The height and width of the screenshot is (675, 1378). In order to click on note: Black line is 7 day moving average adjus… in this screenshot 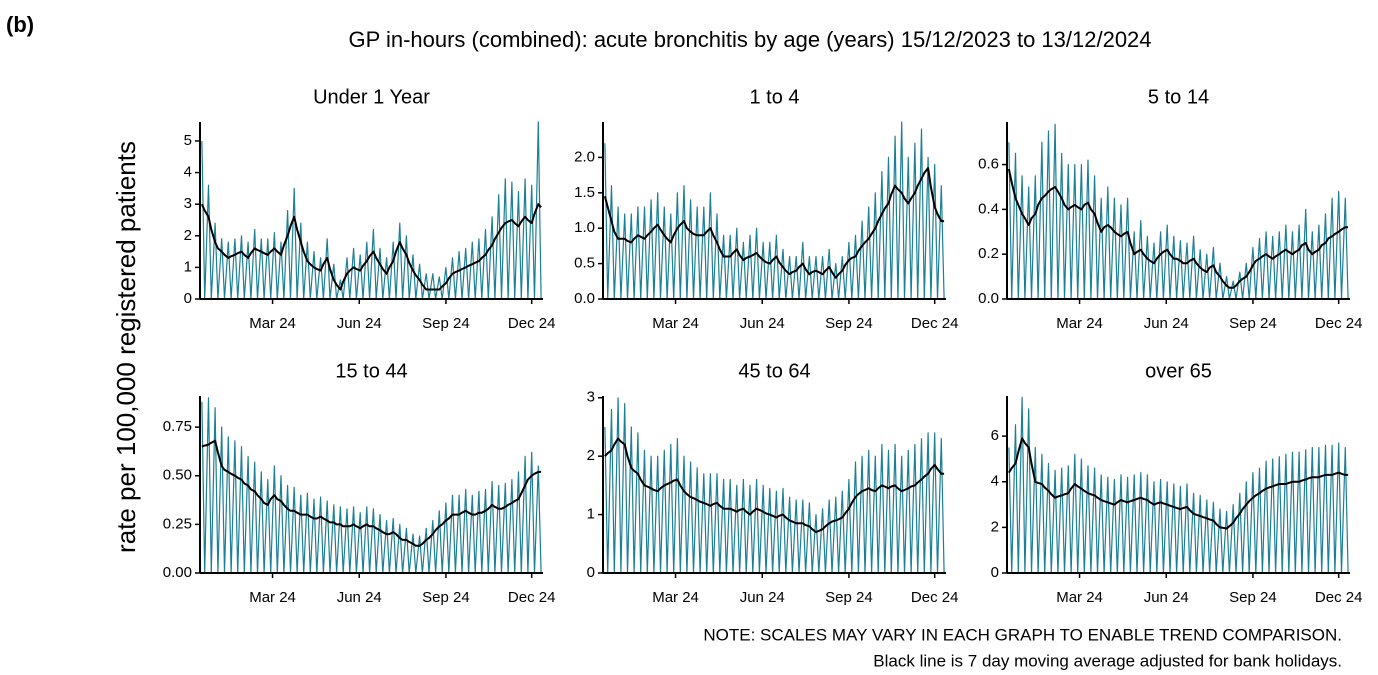, I will do `click(1107, 660)`.